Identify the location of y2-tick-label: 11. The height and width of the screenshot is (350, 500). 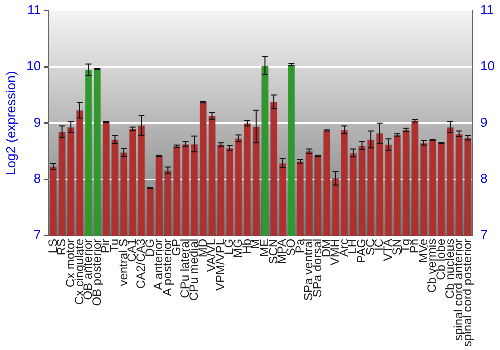
(487, 10).